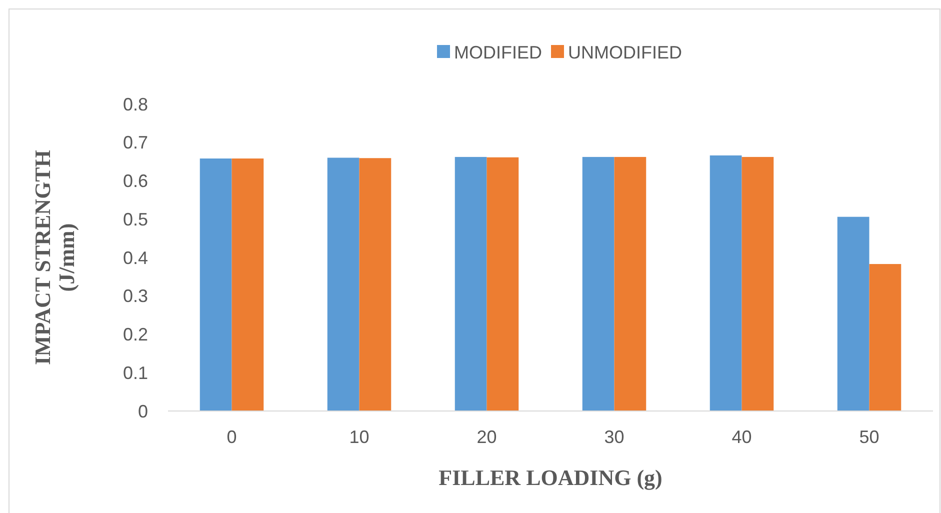 This screenshot has width=941, height=513. What do you see at coordinates (486, 437) in the screenshot?
I see `x-tick-label: 20` at bounding box center [486, 437].